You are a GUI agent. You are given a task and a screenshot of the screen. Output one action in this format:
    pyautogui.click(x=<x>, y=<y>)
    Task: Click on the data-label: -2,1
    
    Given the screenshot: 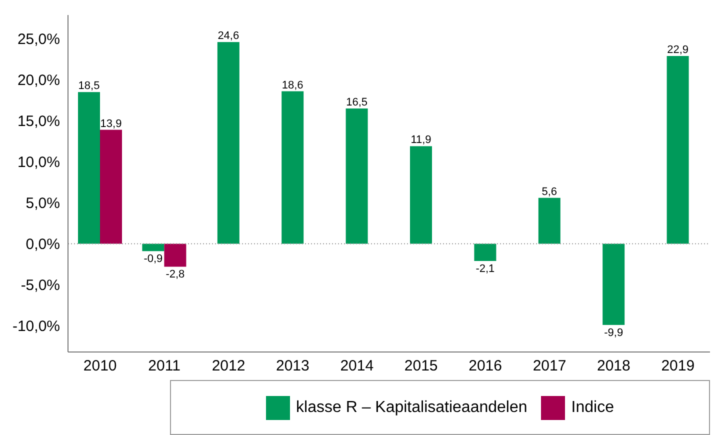 What is the action you would take?
    pyautogui.click(x=485, y=268)
    